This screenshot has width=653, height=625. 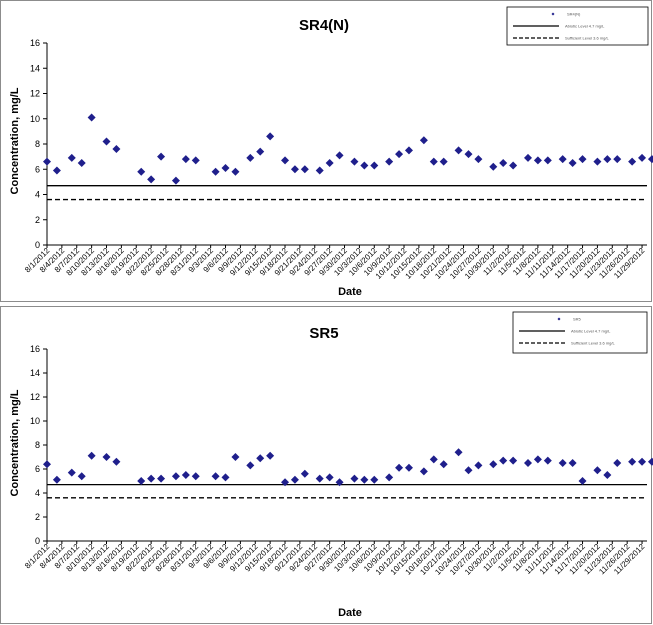 I want to click on y-tick-label: 16, so click(x=35, y=43).